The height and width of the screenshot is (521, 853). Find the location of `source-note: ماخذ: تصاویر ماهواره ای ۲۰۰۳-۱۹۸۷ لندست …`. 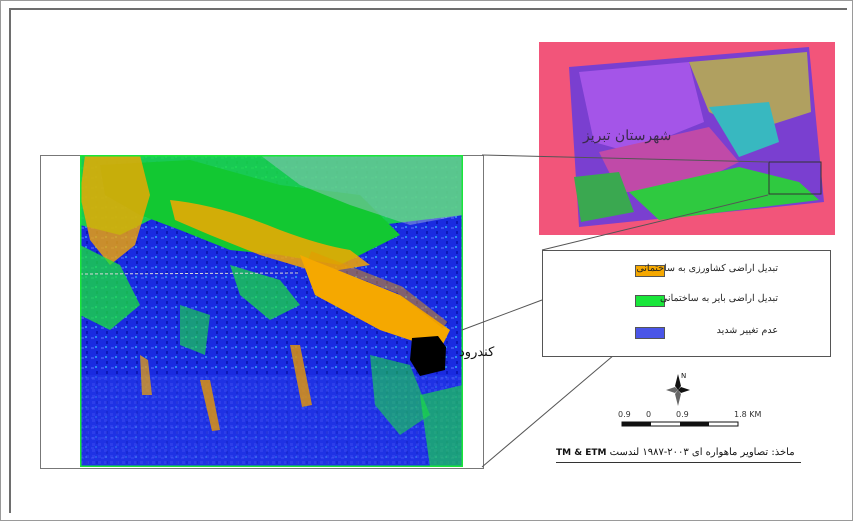

source-note: ماخذ: تصاویر ماهواره ای ۲۰۰۳-۱۹۸۷ لندست … is located at coordinates (675, 452).